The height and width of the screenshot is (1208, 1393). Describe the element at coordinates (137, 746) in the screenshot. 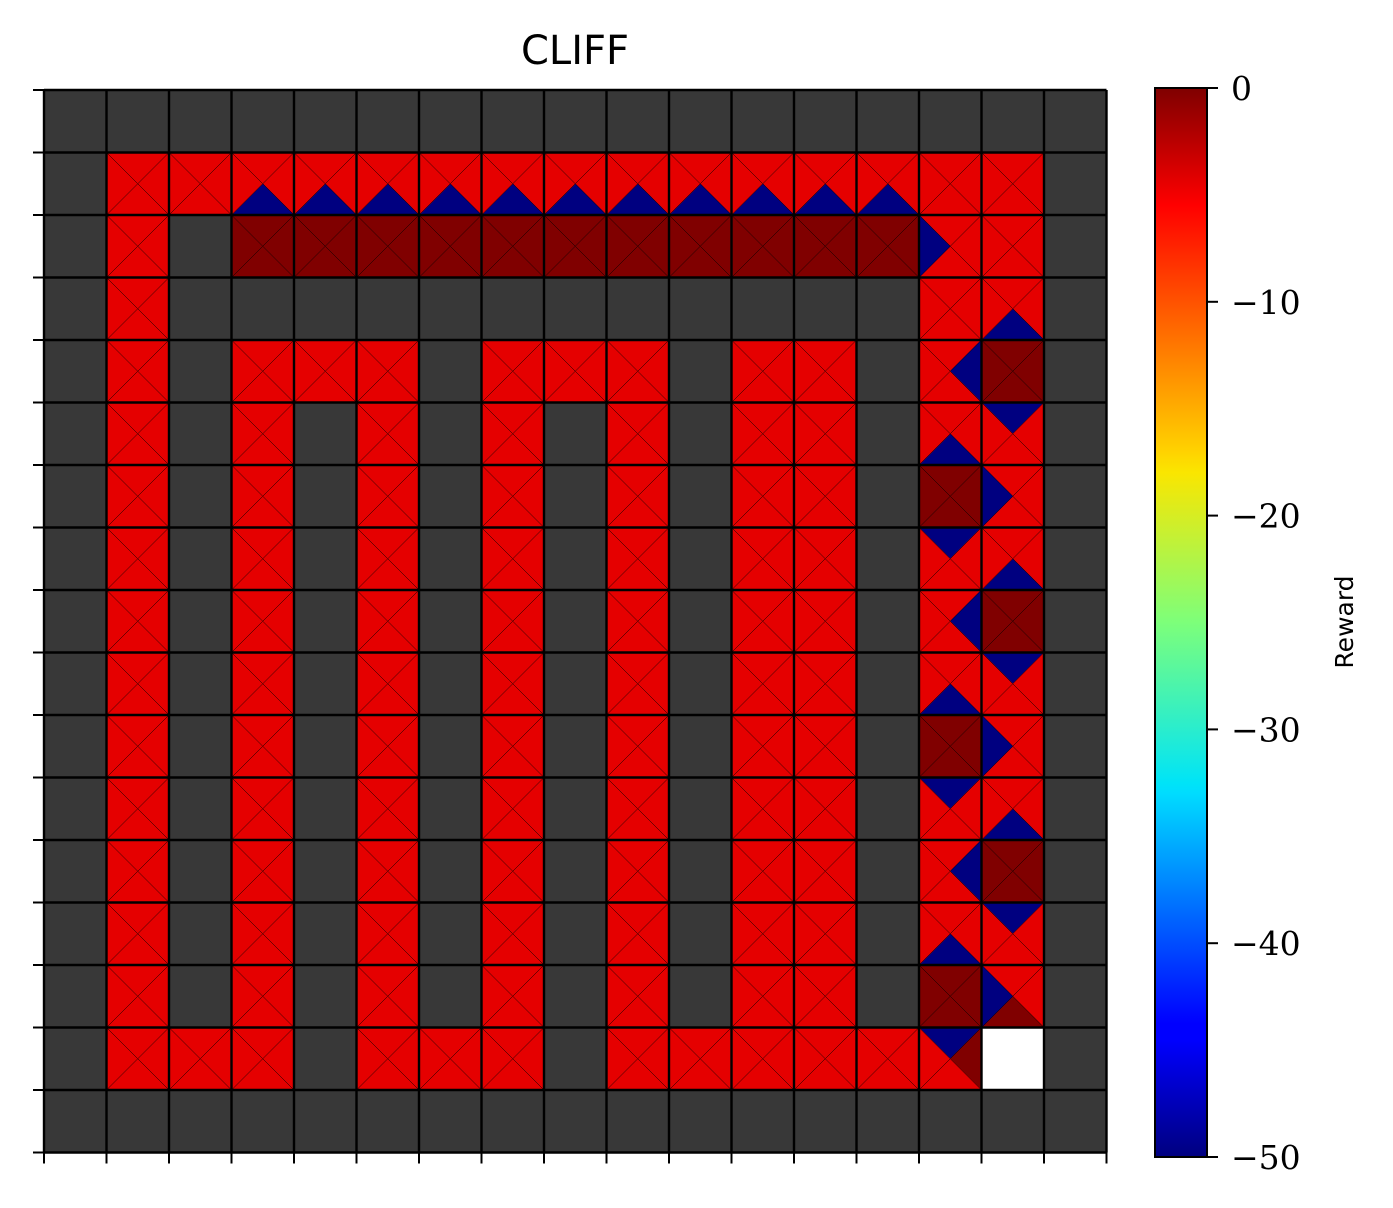

I see `state-cell-r10-c1` at that location.